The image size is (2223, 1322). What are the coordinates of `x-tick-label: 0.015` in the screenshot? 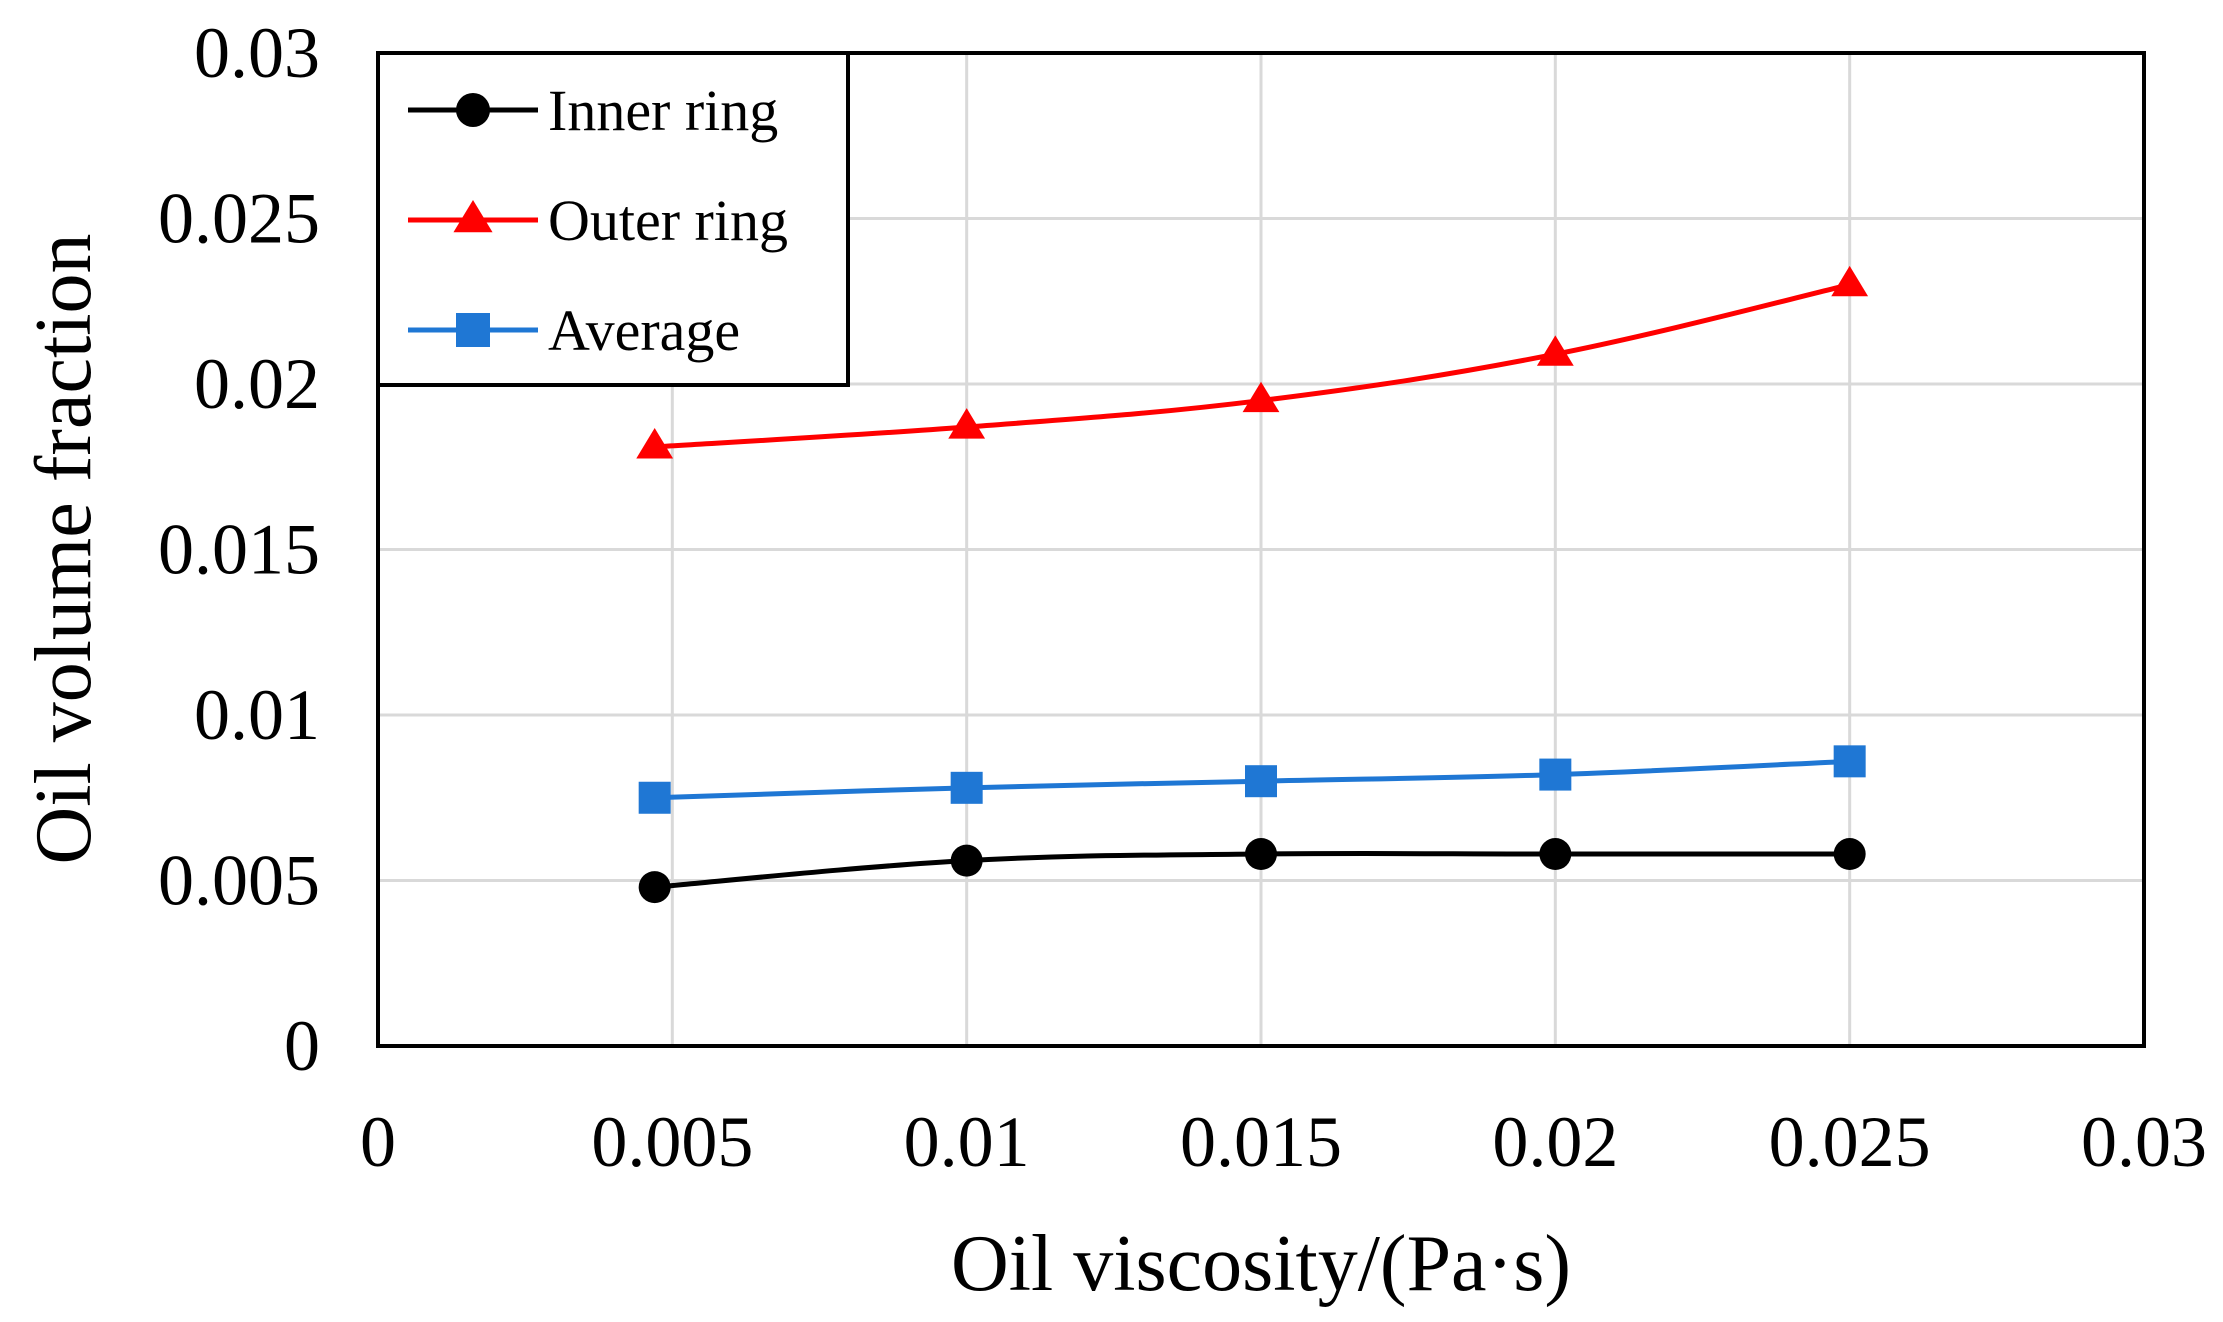 It's located at (1261, 1142).